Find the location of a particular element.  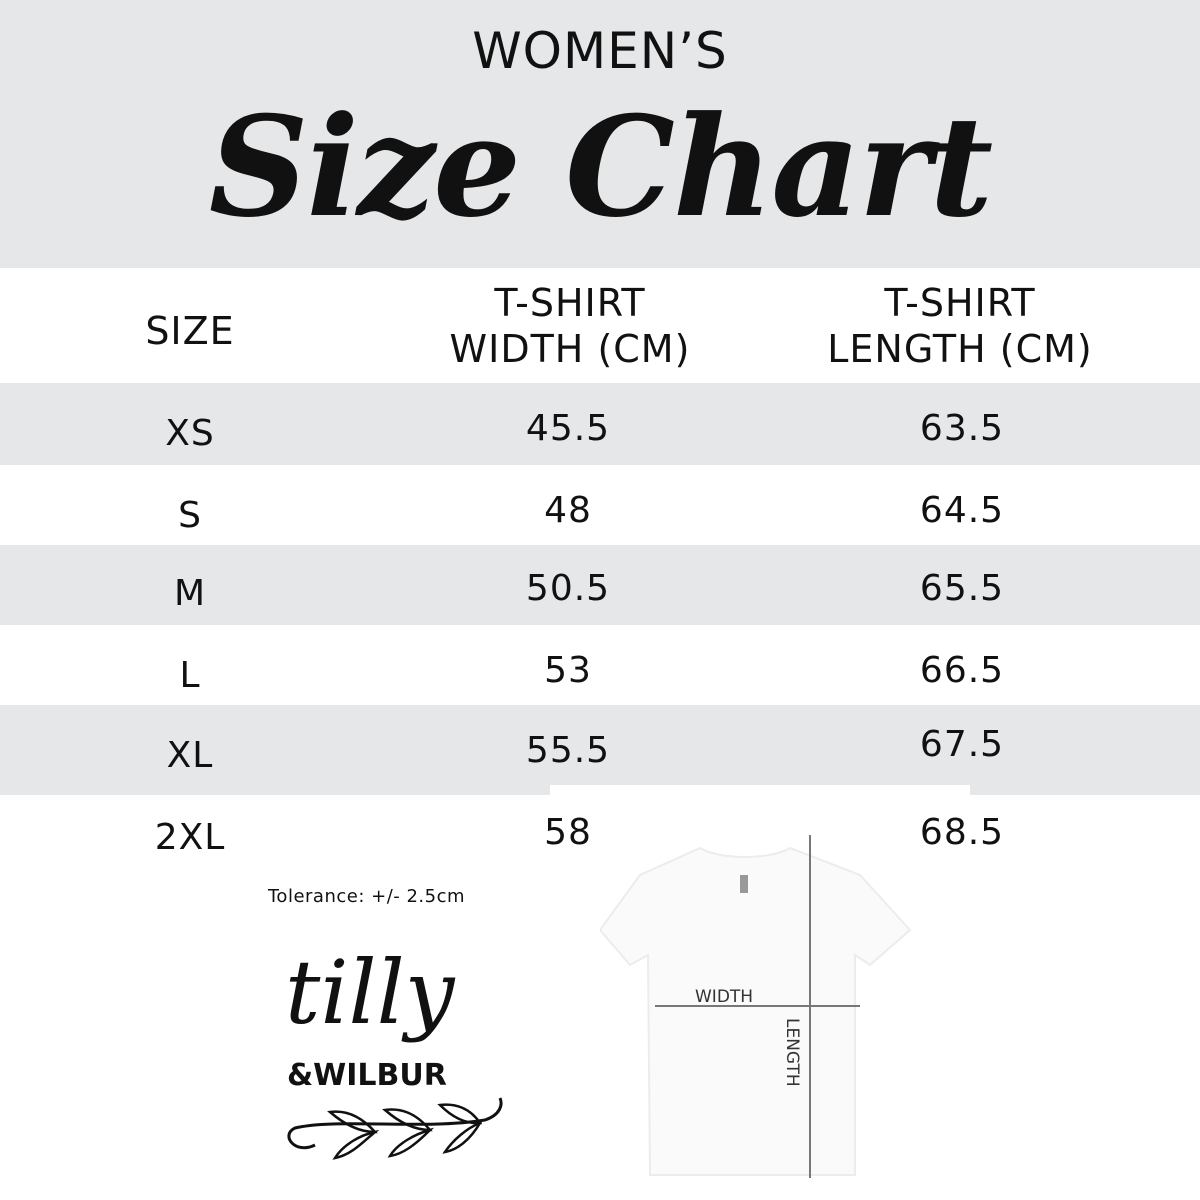

header-line: WIDTH (CM) is located at coordinates (570, 349).